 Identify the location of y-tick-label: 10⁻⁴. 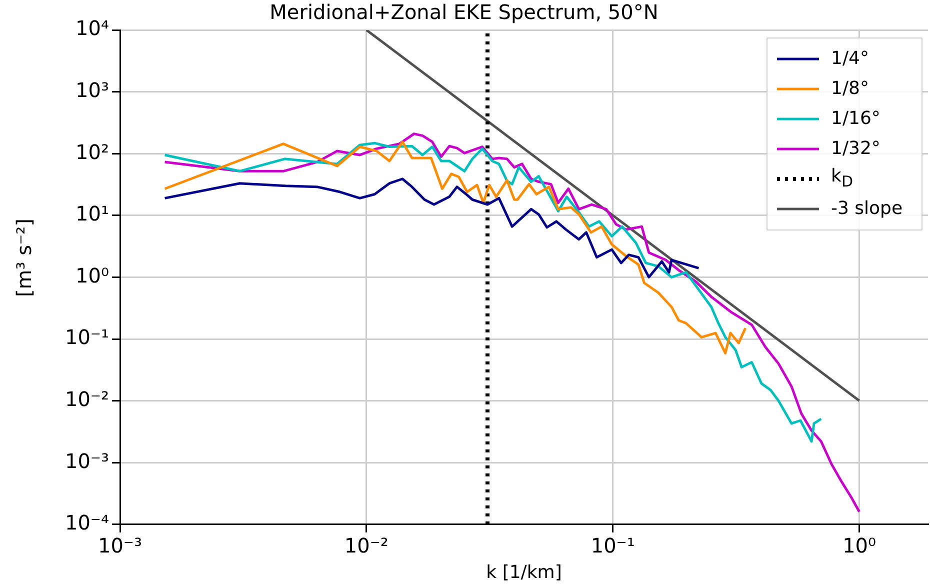
(86, 522).